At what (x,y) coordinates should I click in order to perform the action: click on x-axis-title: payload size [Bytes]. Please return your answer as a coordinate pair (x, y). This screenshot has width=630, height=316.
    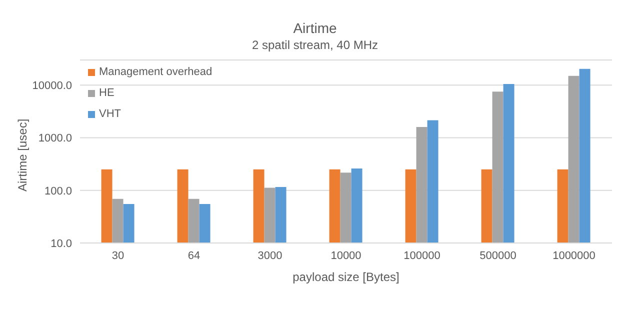
    Looking at the image, I should click on (346, 277).